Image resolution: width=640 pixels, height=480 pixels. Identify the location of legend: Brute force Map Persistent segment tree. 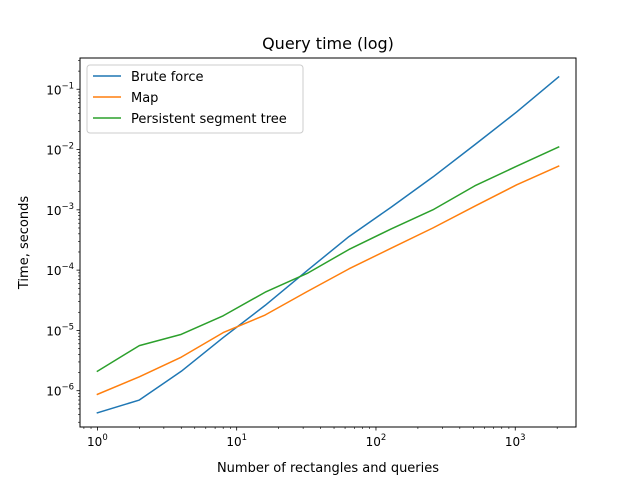
(195, 99).